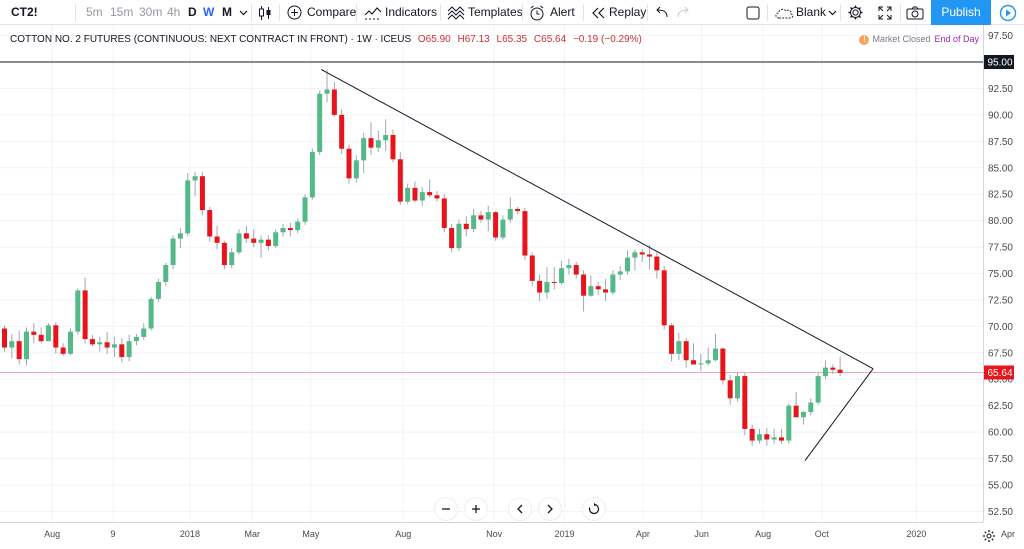 The image size is (1024, 549). What do you see at coordinates (192, 12) in the screenshot?
I see `timeframe-d: D` at bounding box center [192, 12].